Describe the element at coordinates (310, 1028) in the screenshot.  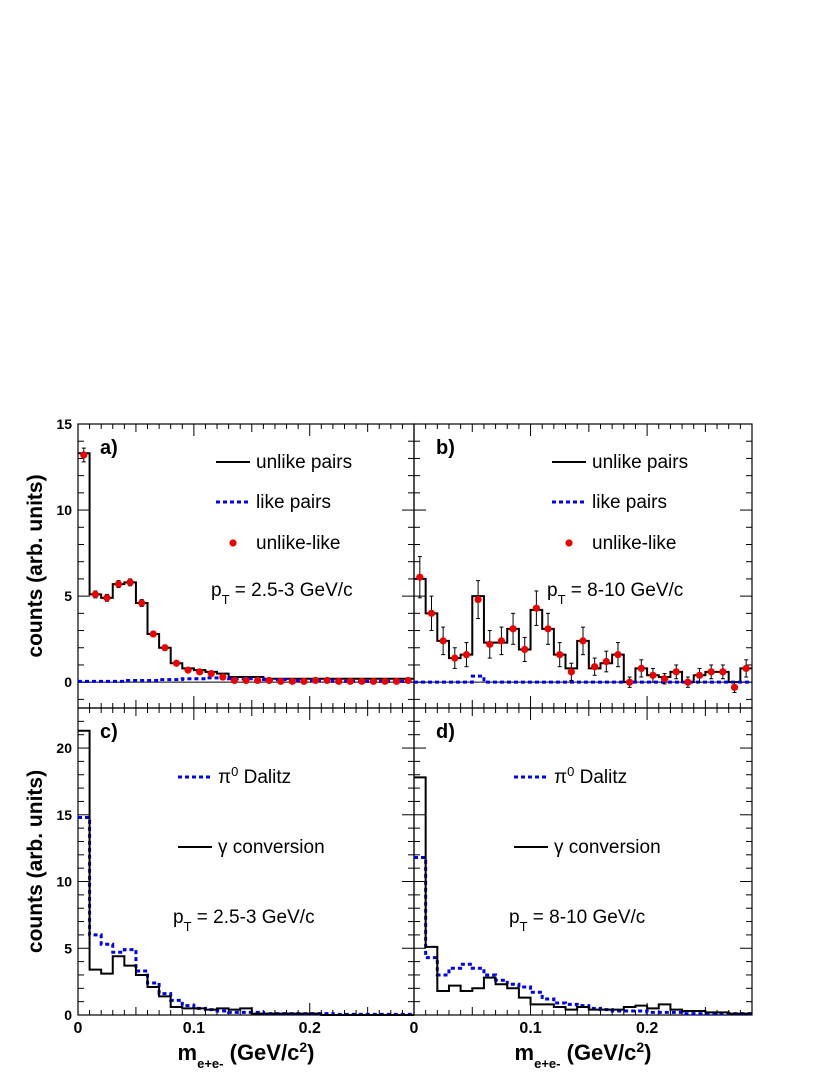
I see `x-tick-label: 0.2` at that location.